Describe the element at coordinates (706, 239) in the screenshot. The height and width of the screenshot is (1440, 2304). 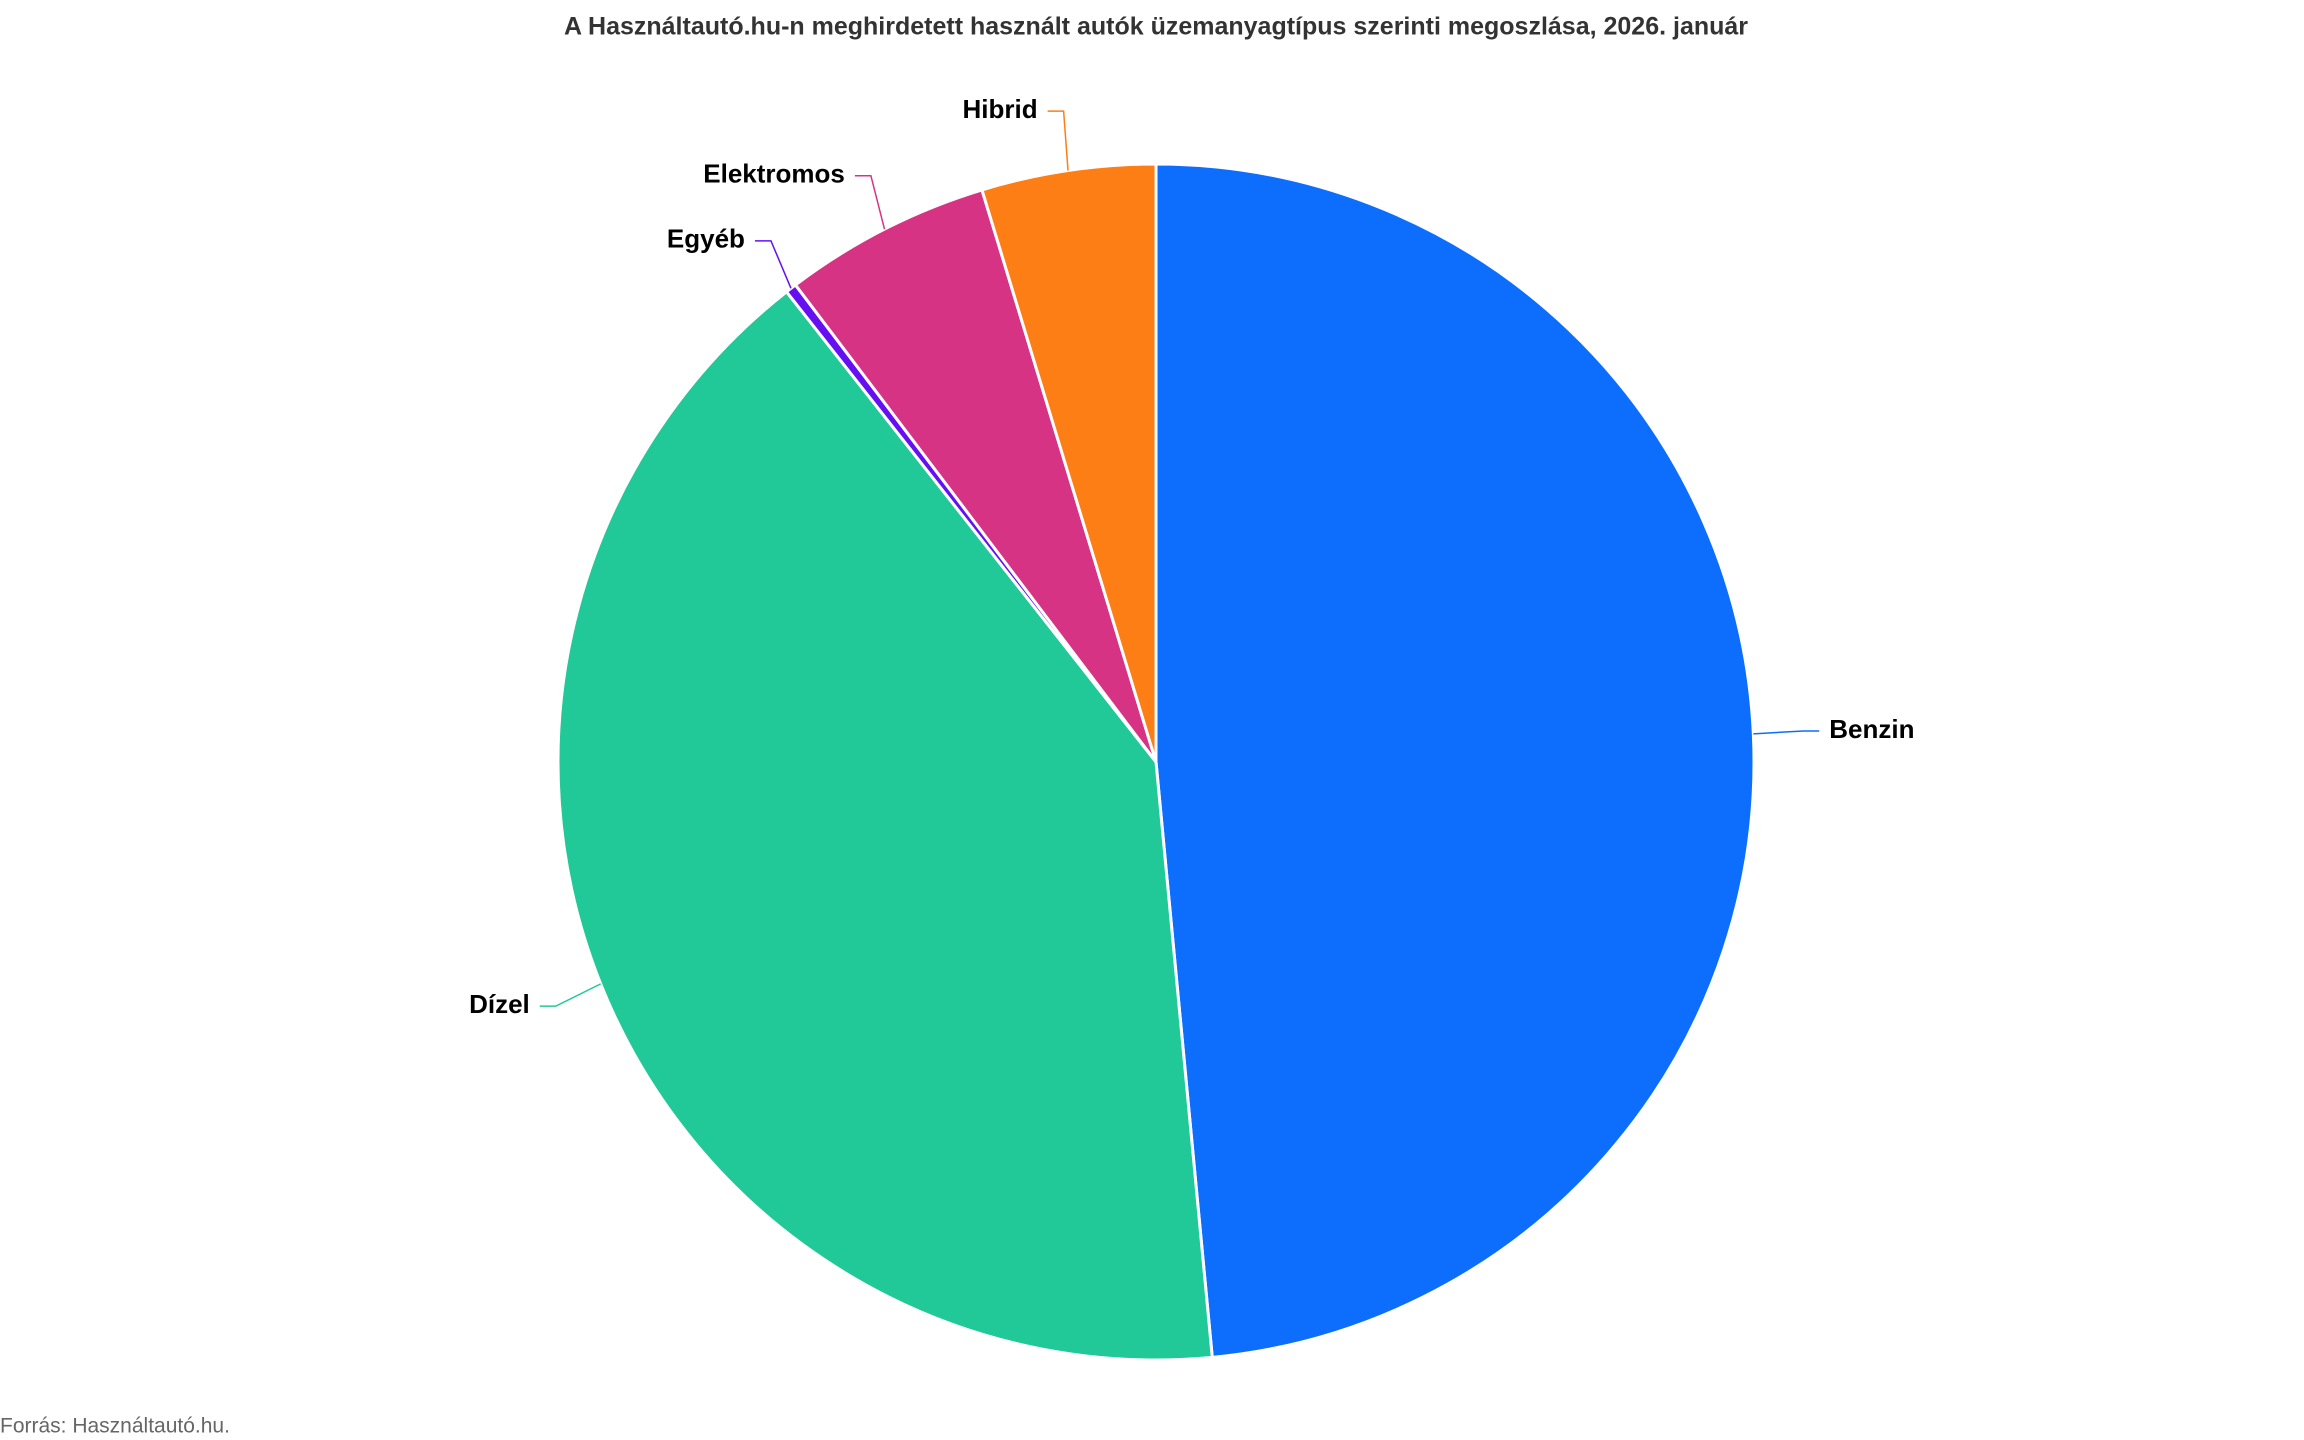
I see `slice-label: Egyéb` at that location.